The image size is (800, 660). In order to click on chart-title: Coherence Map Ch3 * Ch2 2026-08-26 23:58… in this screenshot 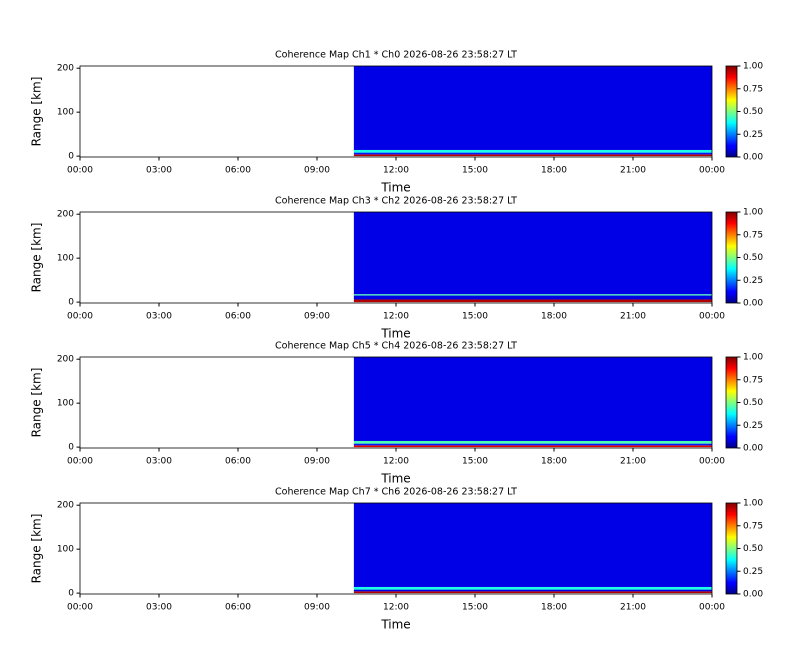, I will do `click(396, 201)`.